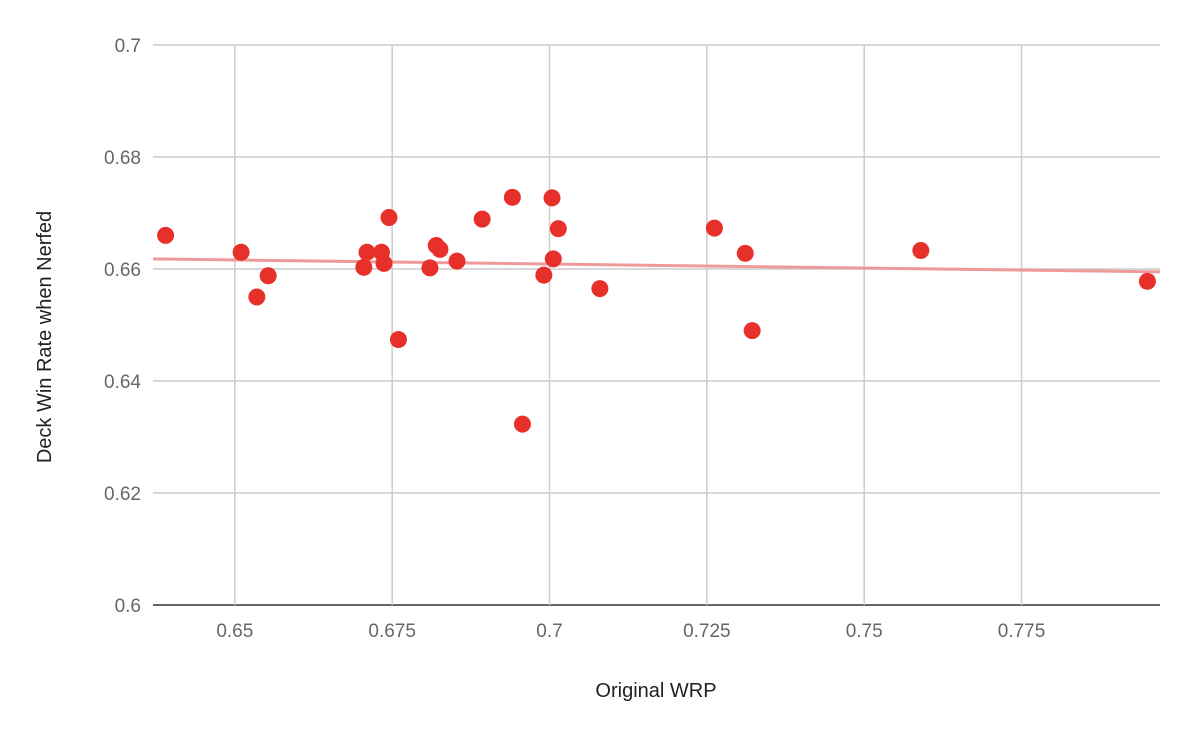 Image resolution: width=1196 pixels, height=741 pixels. Describe the element at coordinates (122, 382) in the screenshot. I see `y-tick-label: 0.64` at that location.